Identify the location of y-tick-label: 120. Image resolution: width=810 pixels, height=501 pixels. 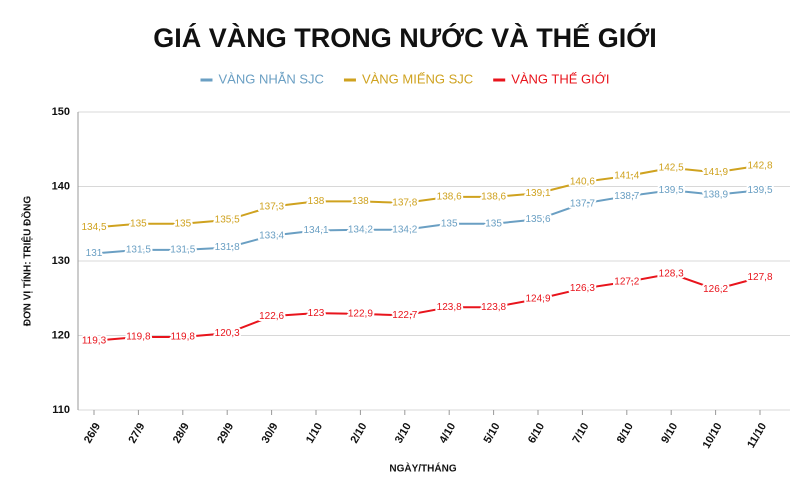
(61, 335).